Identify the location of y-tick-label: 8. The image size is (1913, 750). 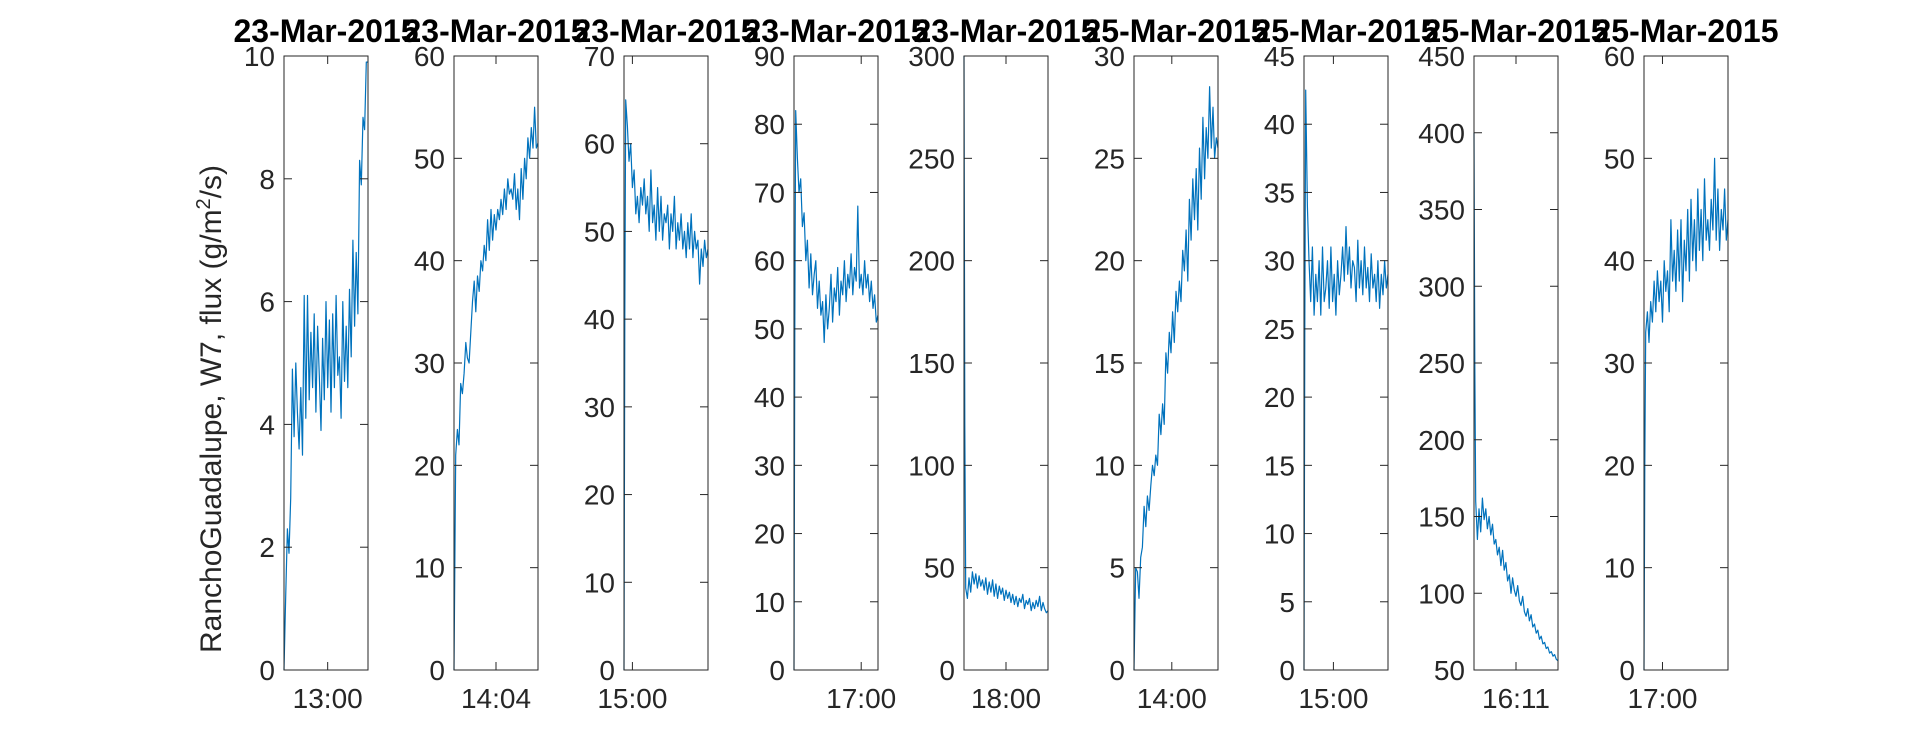
(267, 179).